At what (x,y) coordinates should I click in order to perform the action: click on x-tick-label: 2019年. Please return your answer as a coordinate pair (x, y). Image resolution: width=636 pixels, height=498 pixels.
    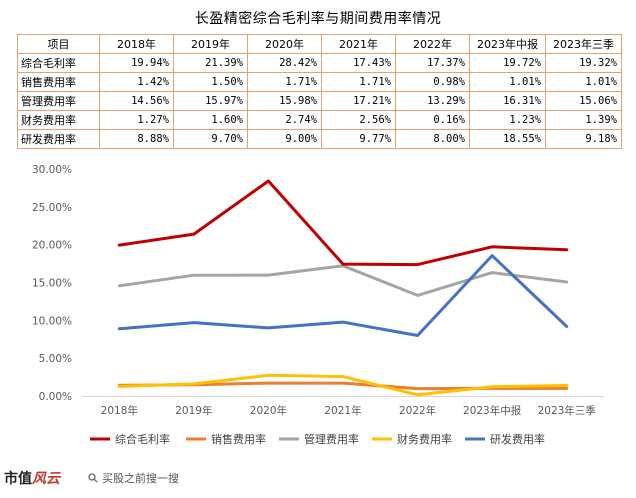
    Looking at the image, I should click on (193, 410).